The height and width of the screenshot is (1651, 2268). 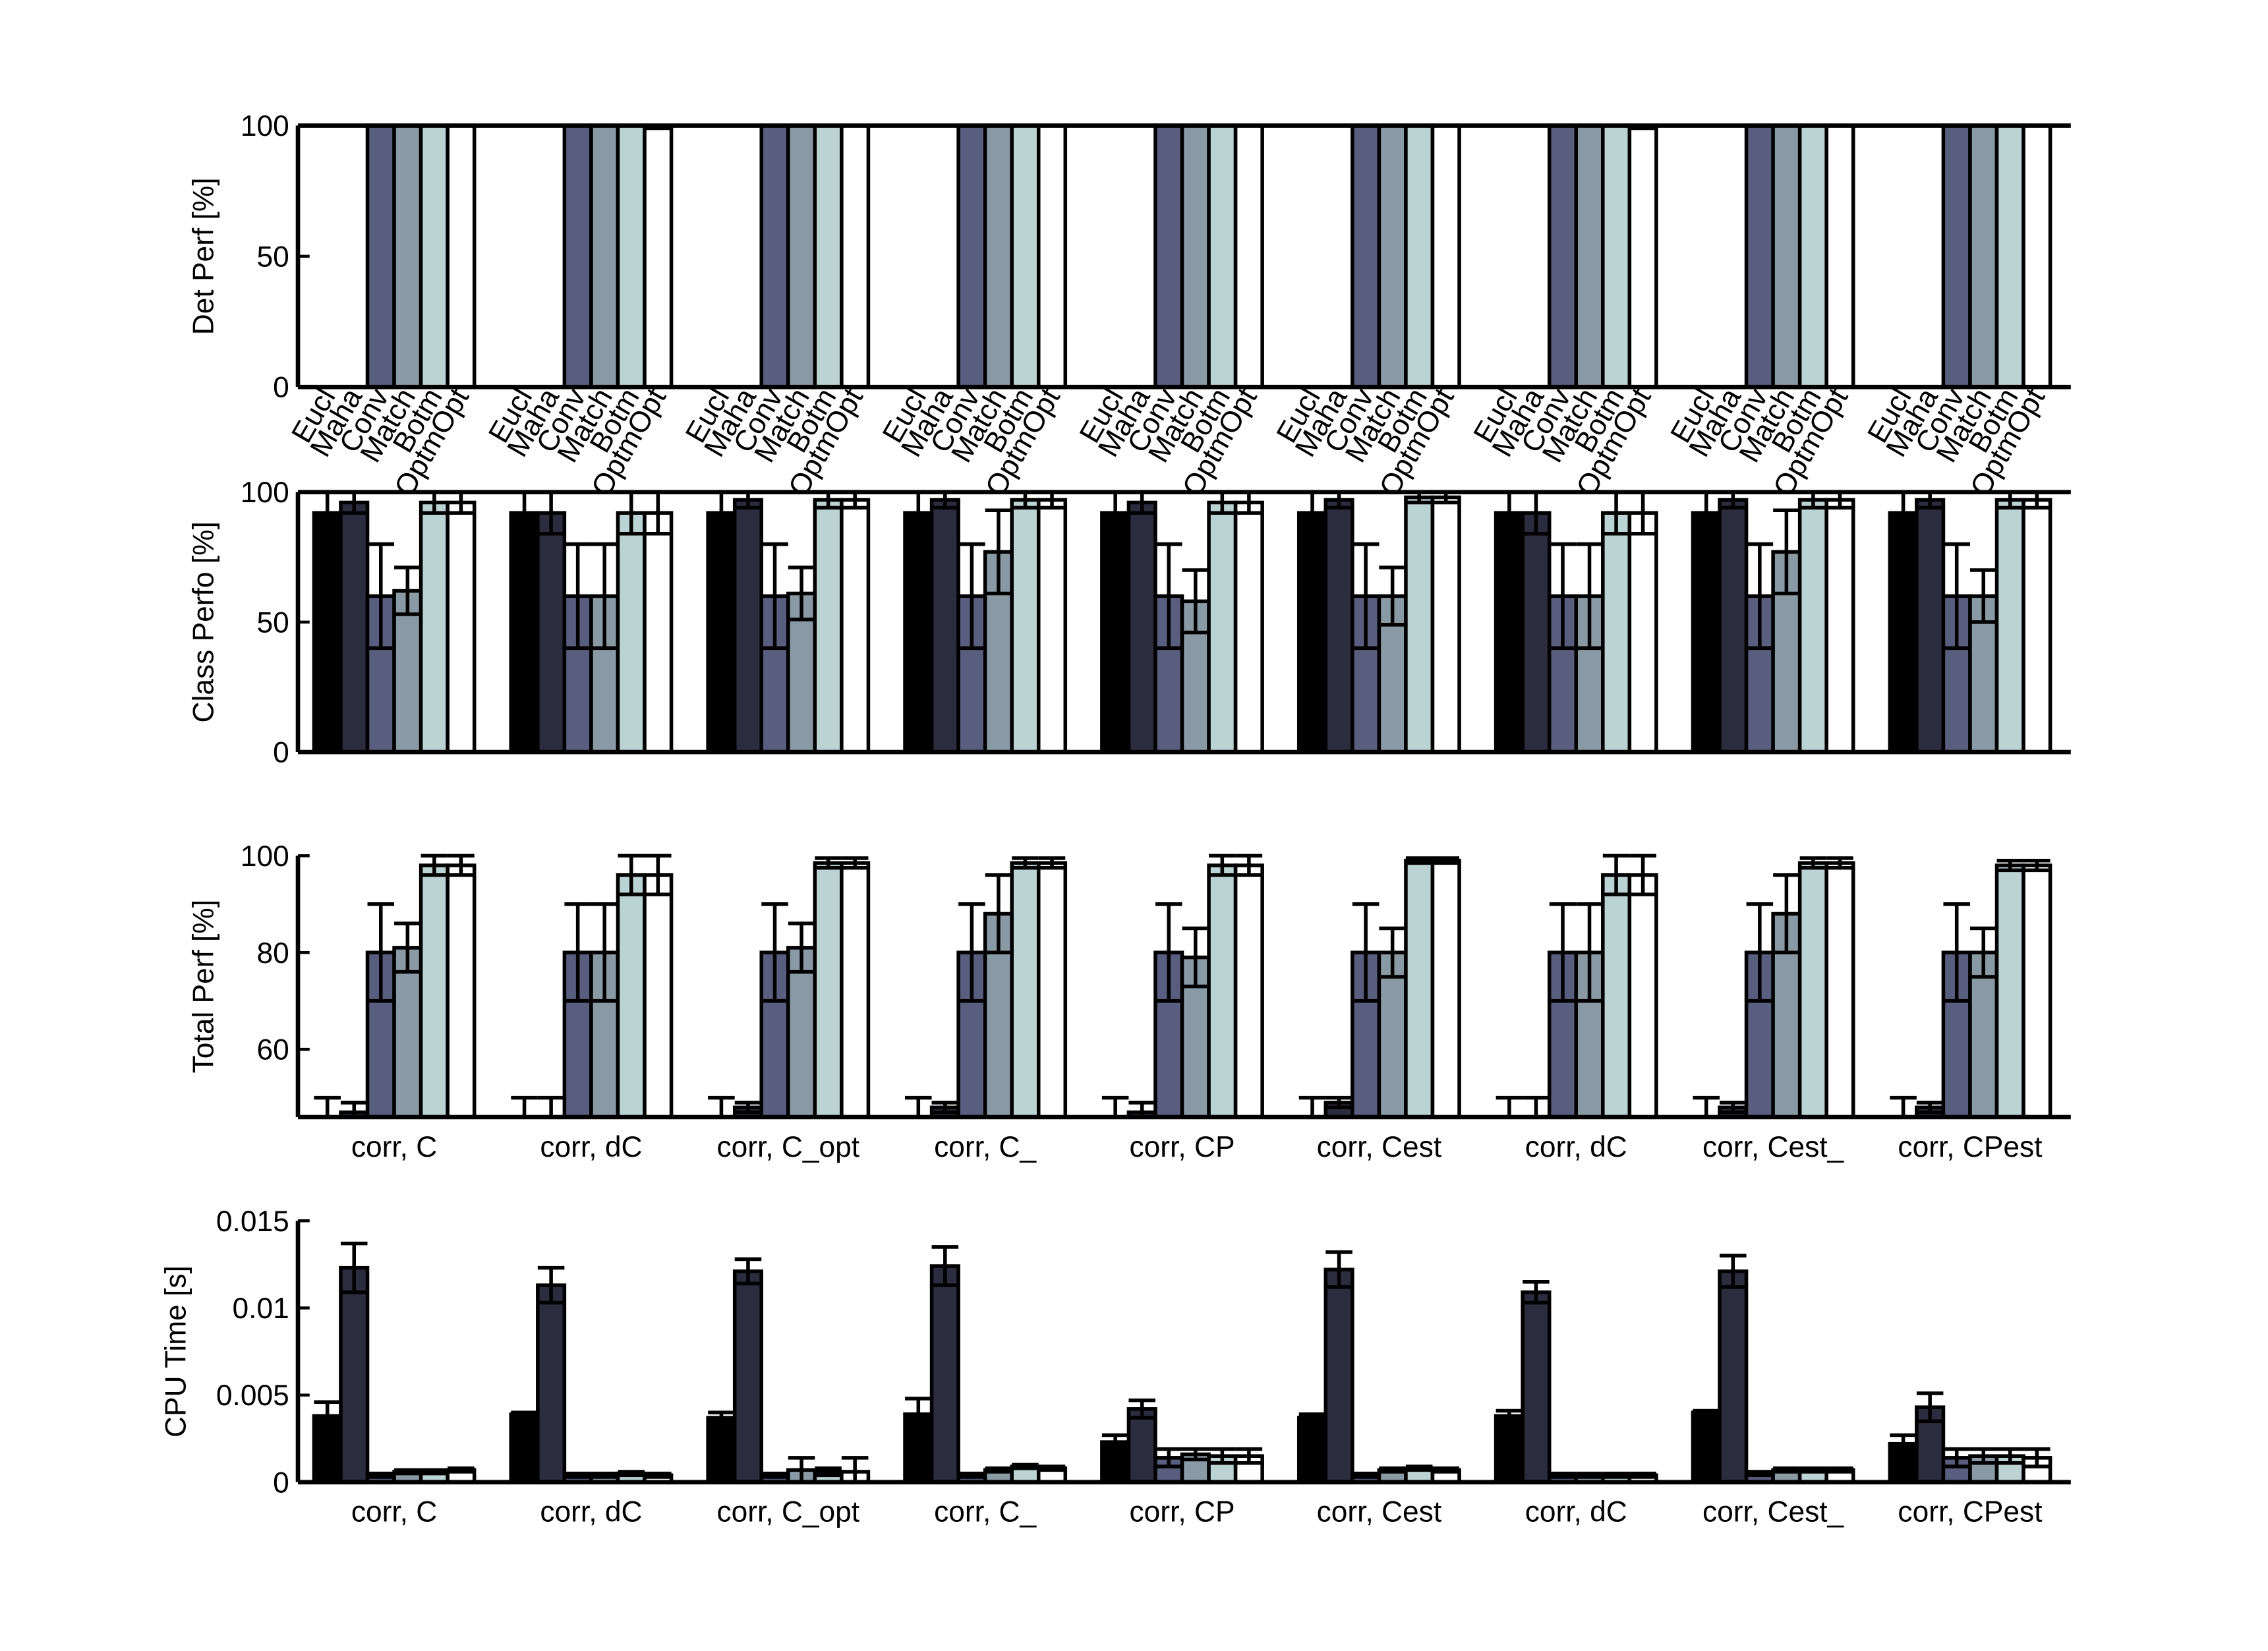 I want to click on x-tick-label: corr, C_, so click(x=985, y=1512).